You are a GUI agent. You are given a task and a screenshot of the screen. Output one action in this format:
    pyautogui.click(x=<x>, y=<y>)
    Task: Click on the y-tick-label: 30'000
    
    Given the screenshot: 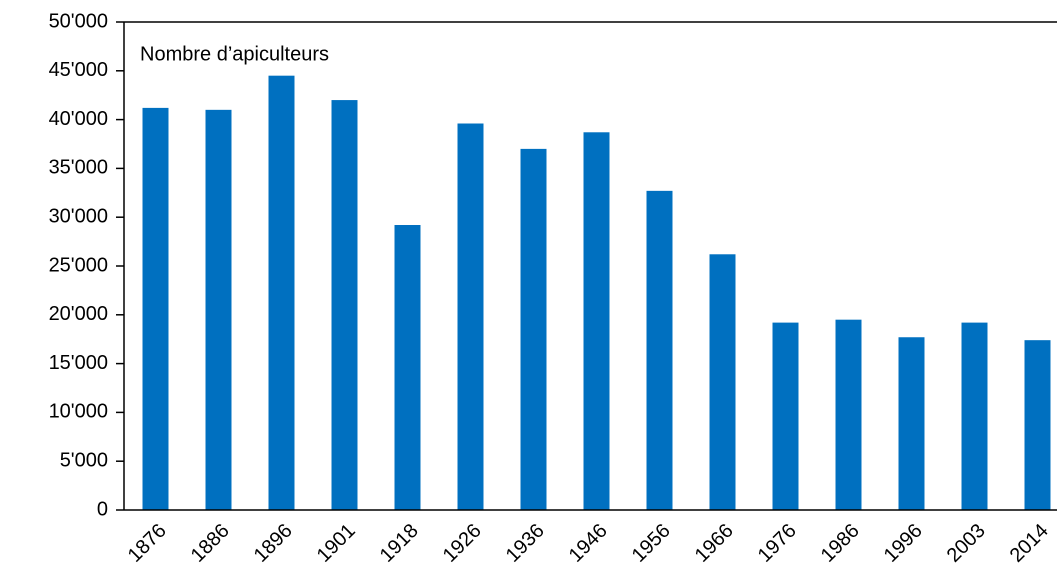 What is the action you would take?
    pyautogui.click(x=78, y=216)
    